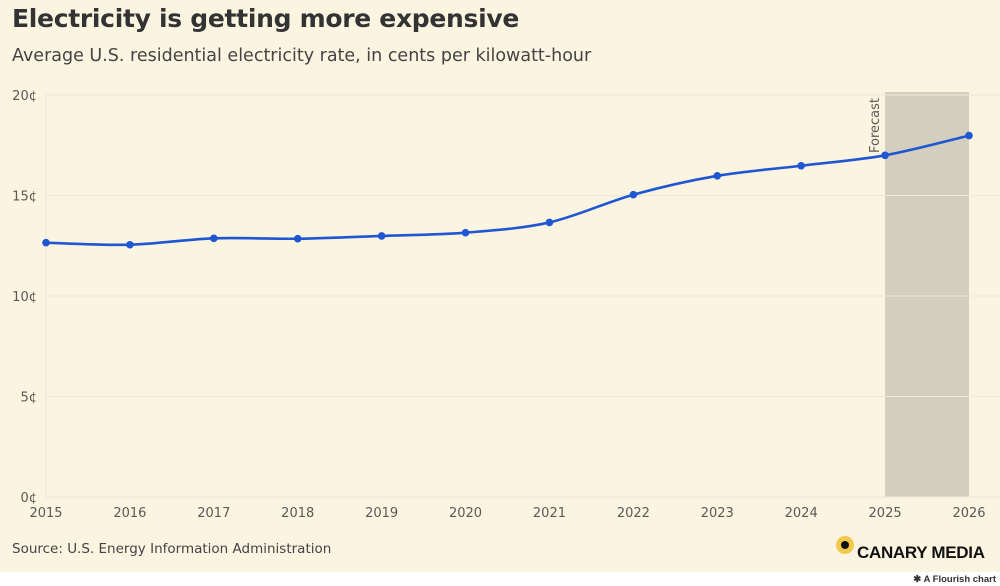  Describe the element at coordinates (549, 513) in the screenshot. I see `x-tick-label: 2021` at that location.